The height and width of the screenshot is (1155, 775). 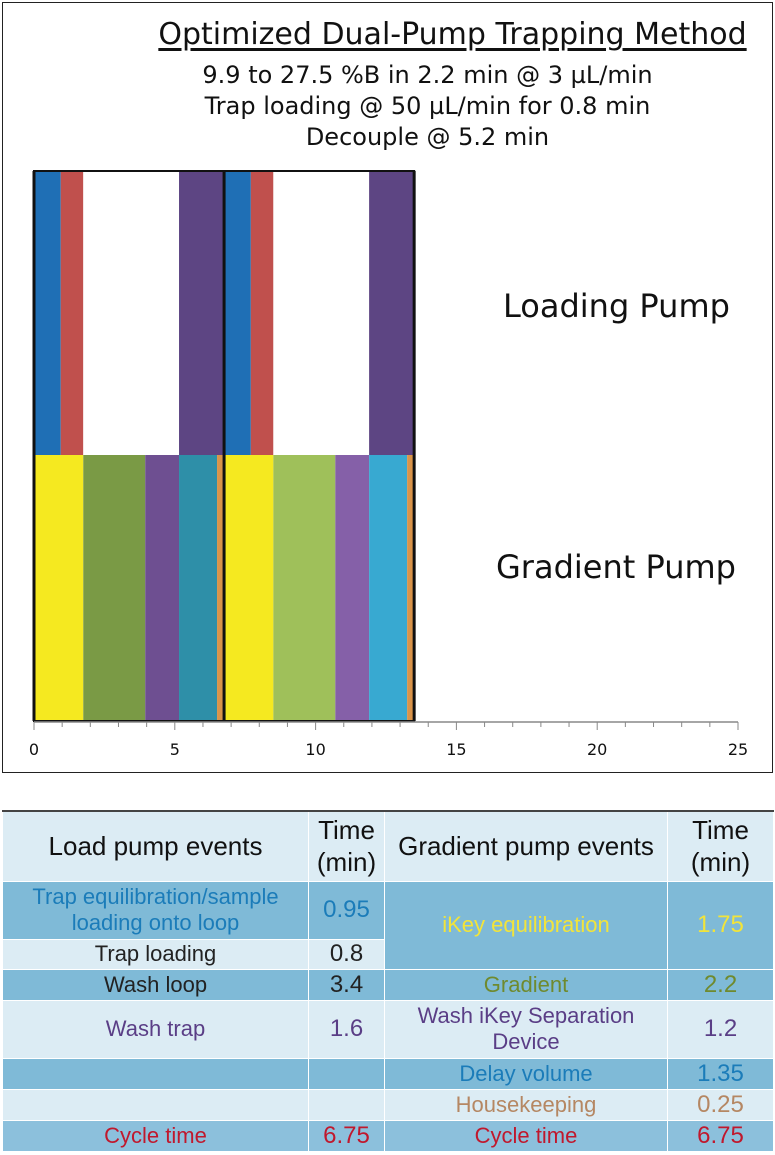 What do you see at coordinates (720, 1104) in the screenshot?
I see `gradient-time-housekeeping: 0.25` at bounding box center [720, 1104].